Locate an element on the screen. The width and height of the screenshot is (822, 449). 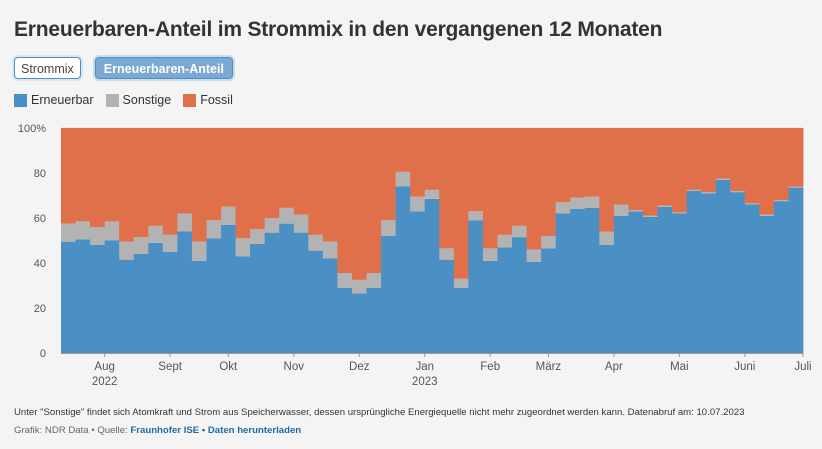
tab-erneuerbaren-anteil: Erneuerbaren-Anteil is located at coordinates (163, 68).